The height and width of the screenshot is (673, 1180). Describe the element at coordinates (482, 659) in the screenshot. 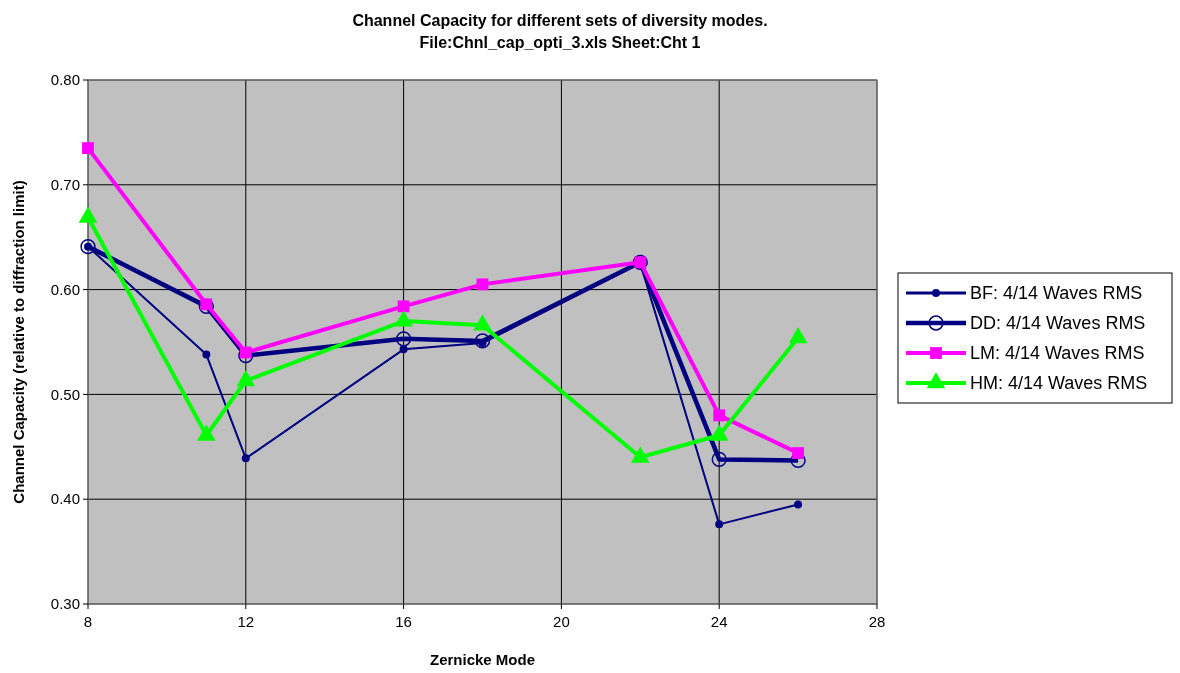

I see `x-axis-title: Zernicke Mode` at that location.